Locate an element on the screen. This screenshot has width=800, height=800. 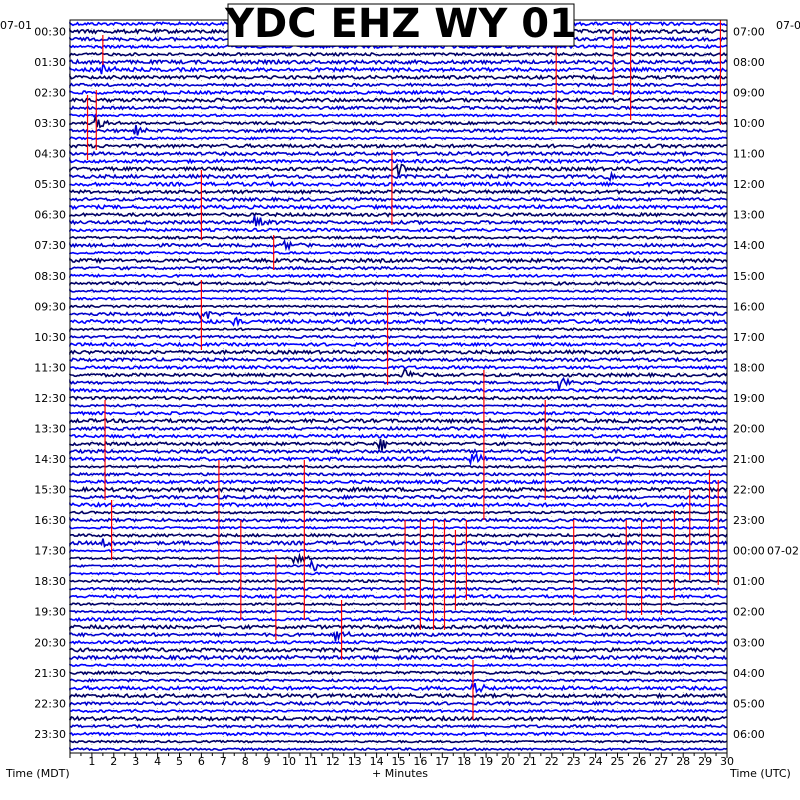
right-time-label: 04:00 is located at coordinates (749, 673).